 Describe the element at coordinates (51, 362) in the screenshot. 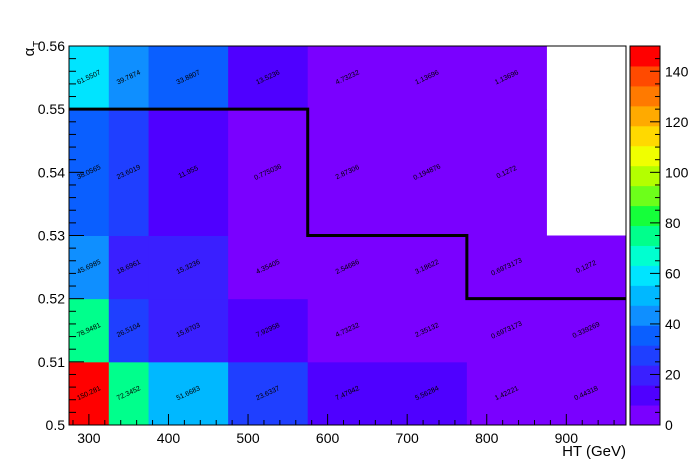

I see `y-tick-label: 0.51` at that location.